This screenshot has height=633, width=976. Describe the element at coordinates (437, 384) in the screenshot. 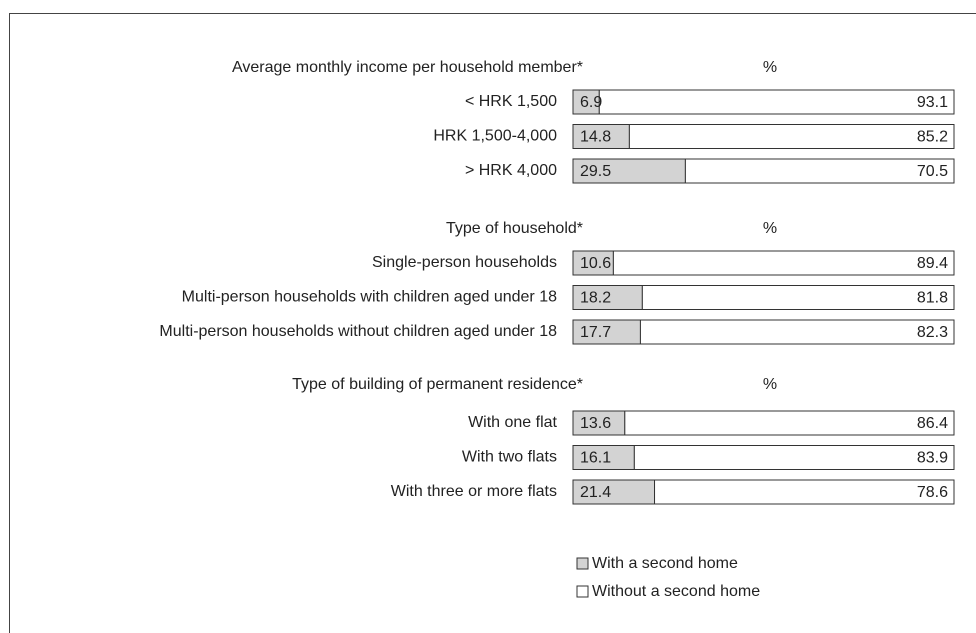

I see `group-title: Type of building of permanent residence*` at that location.